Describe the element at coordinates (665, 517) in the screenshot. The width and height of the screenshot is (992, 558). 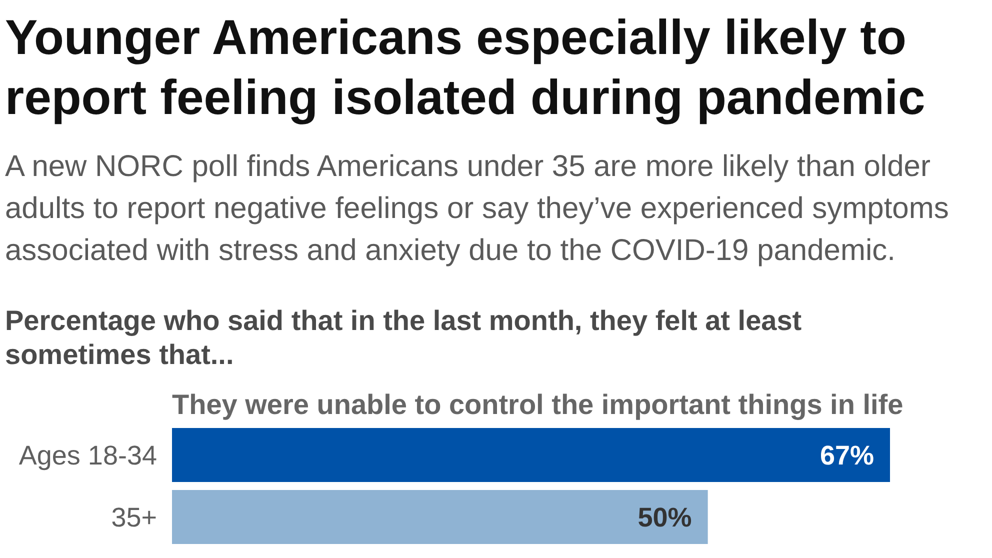
I see `data-label: 50%` at that location.